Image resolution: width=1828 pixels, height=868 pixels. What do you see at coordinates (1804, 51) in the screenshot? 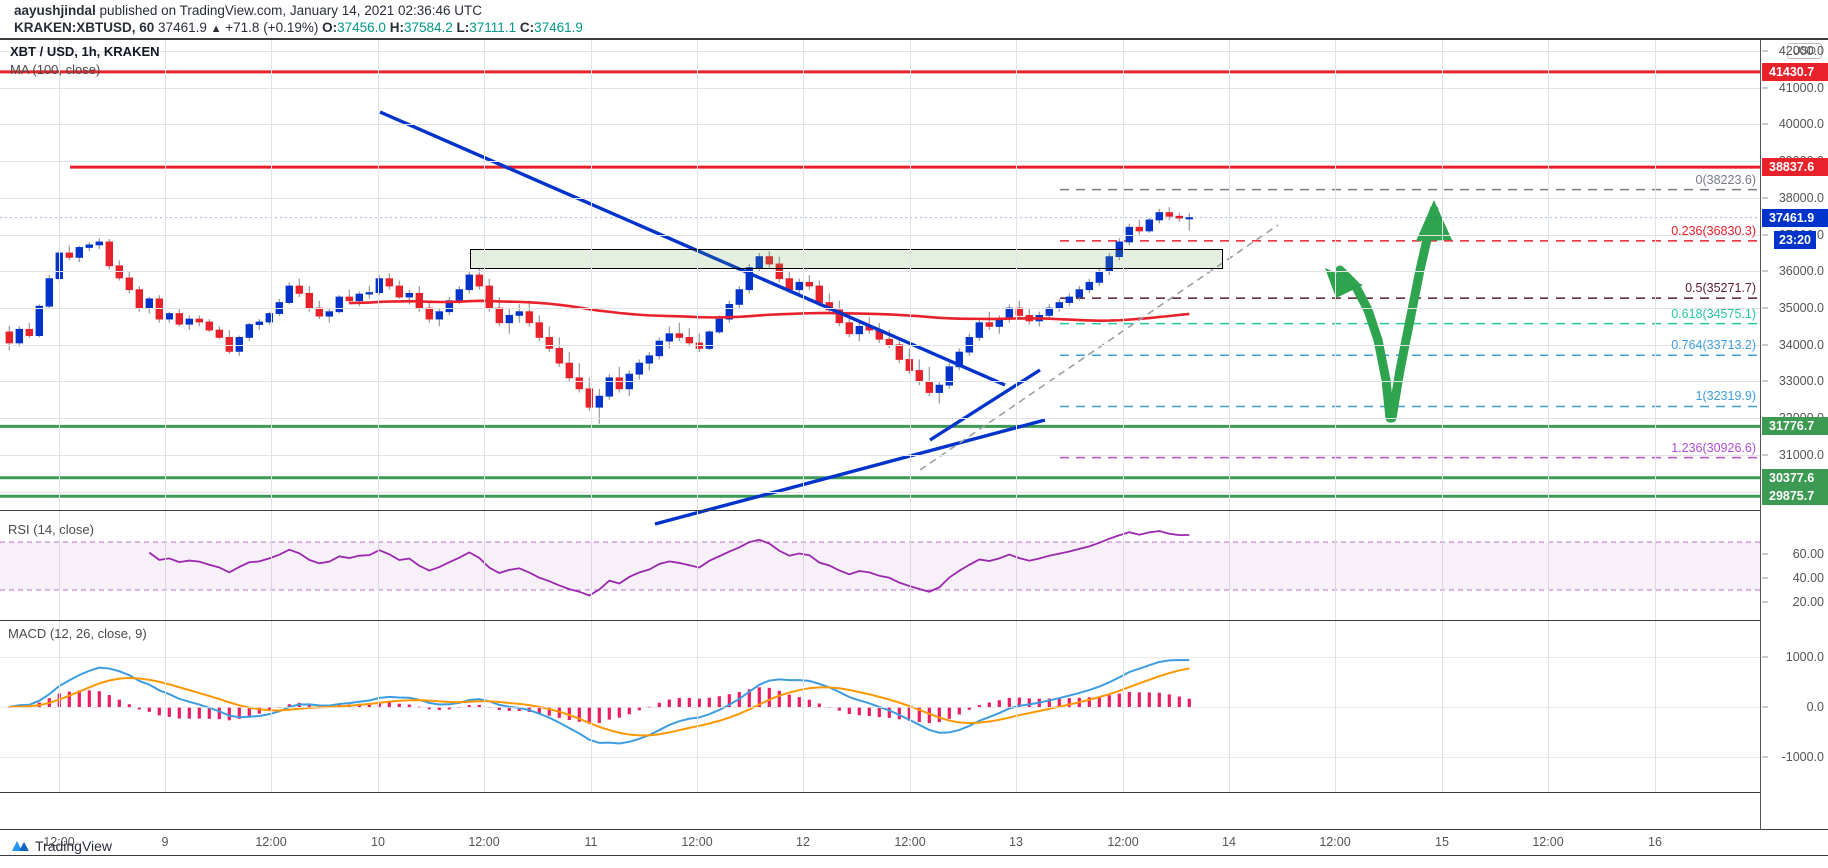
I see `currency-badge: USD` at bounding box center [1804, 51].